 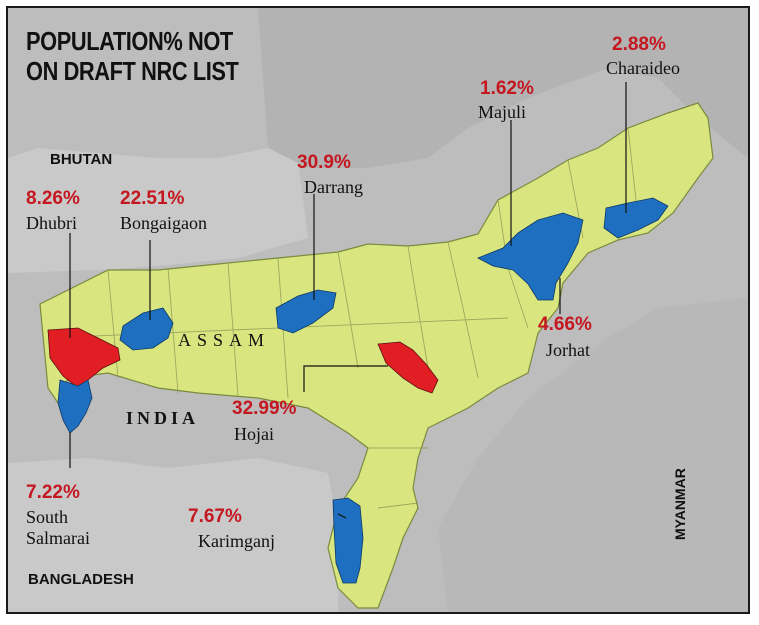 I want to click on south-salmarai-district, so click(x=75, y=406).